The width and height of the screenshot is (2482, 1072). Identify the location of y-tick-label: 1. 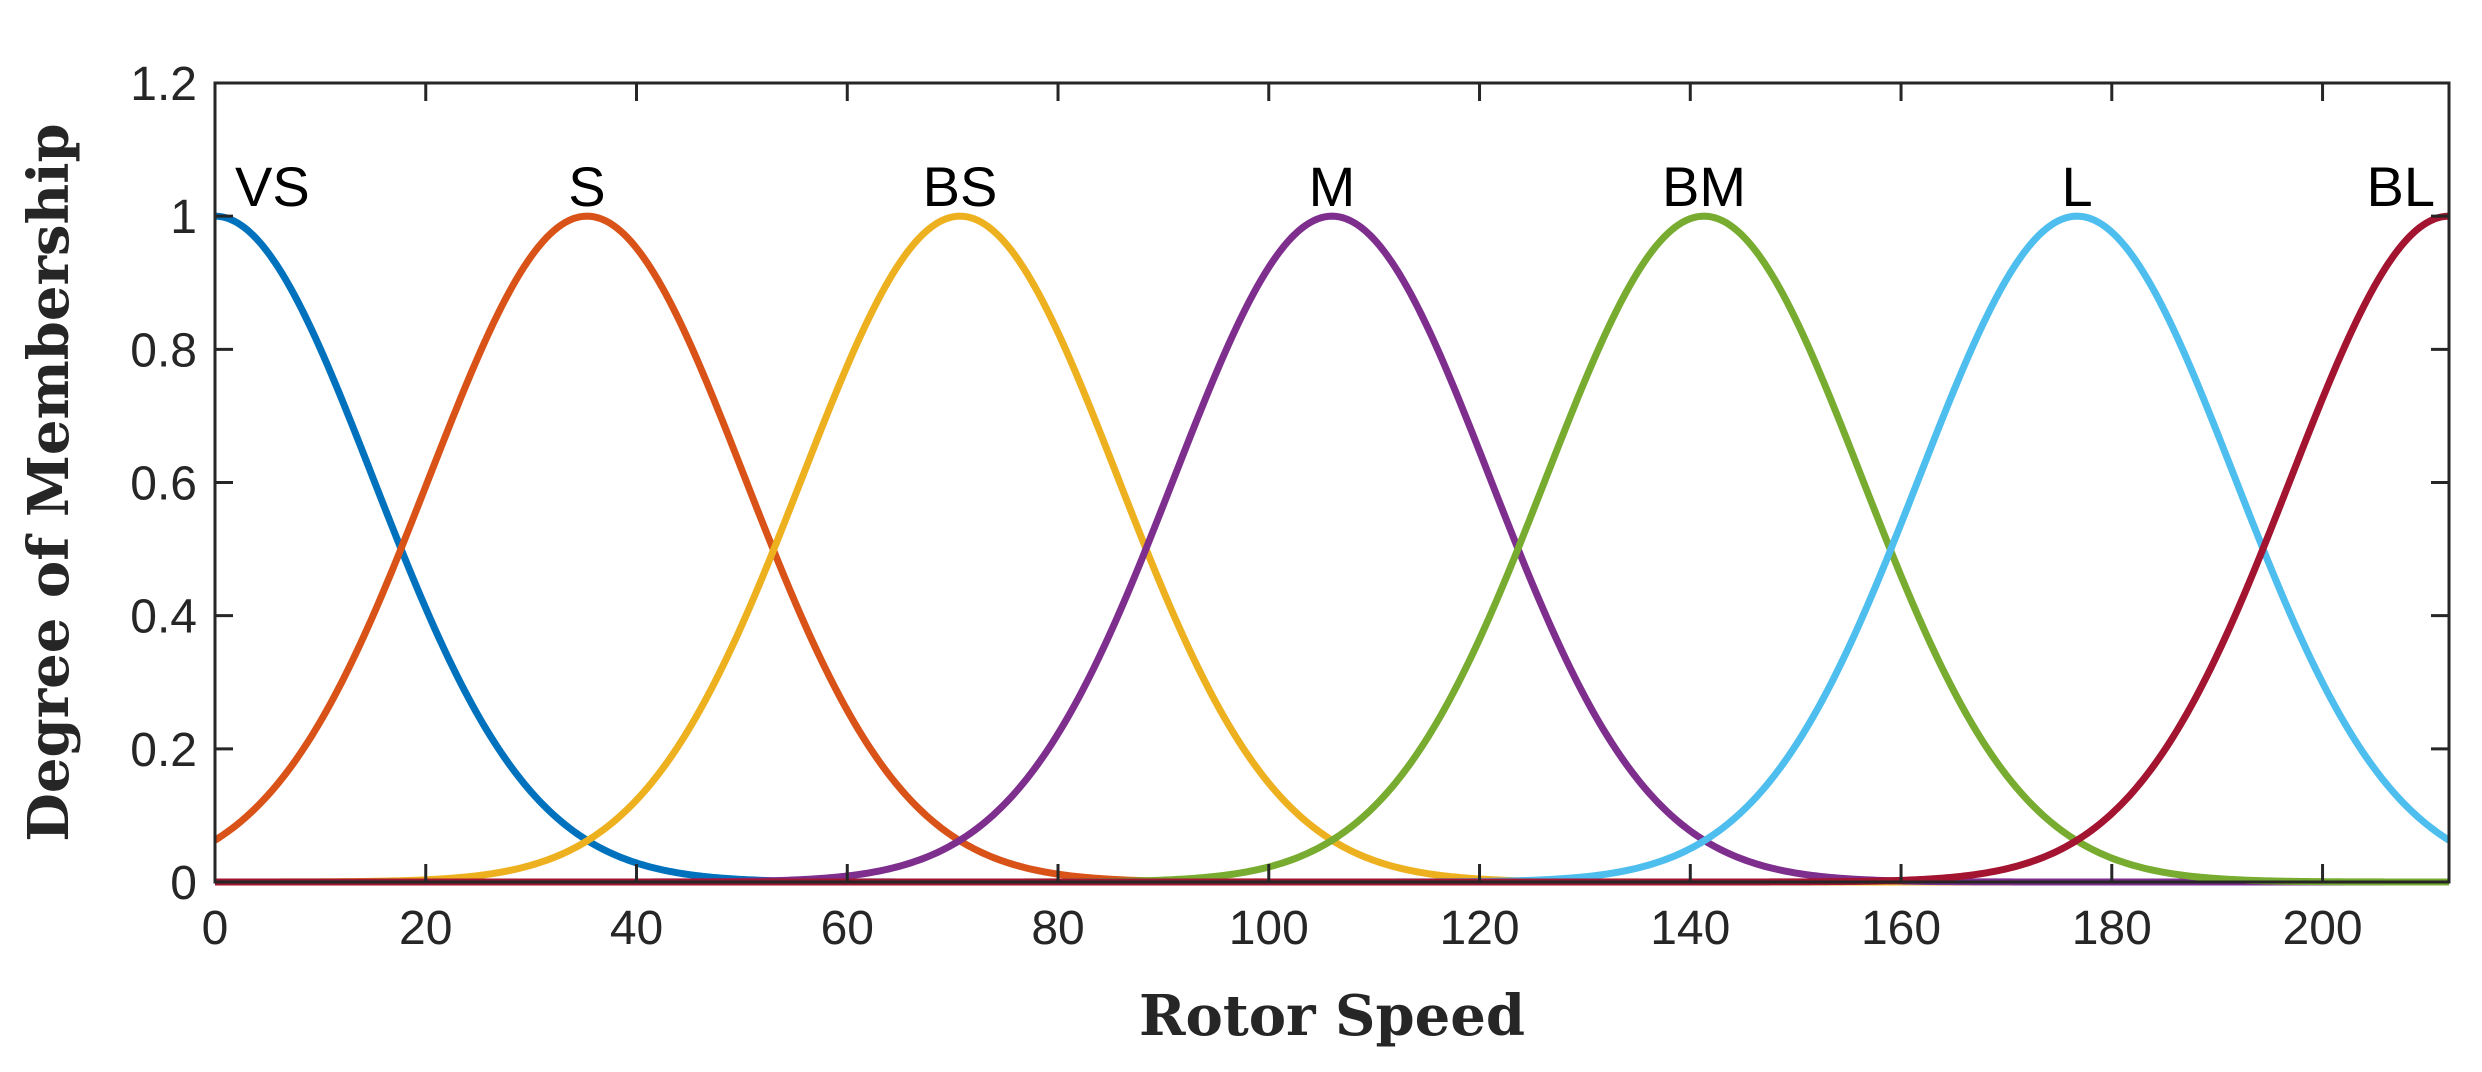
(183, 217).